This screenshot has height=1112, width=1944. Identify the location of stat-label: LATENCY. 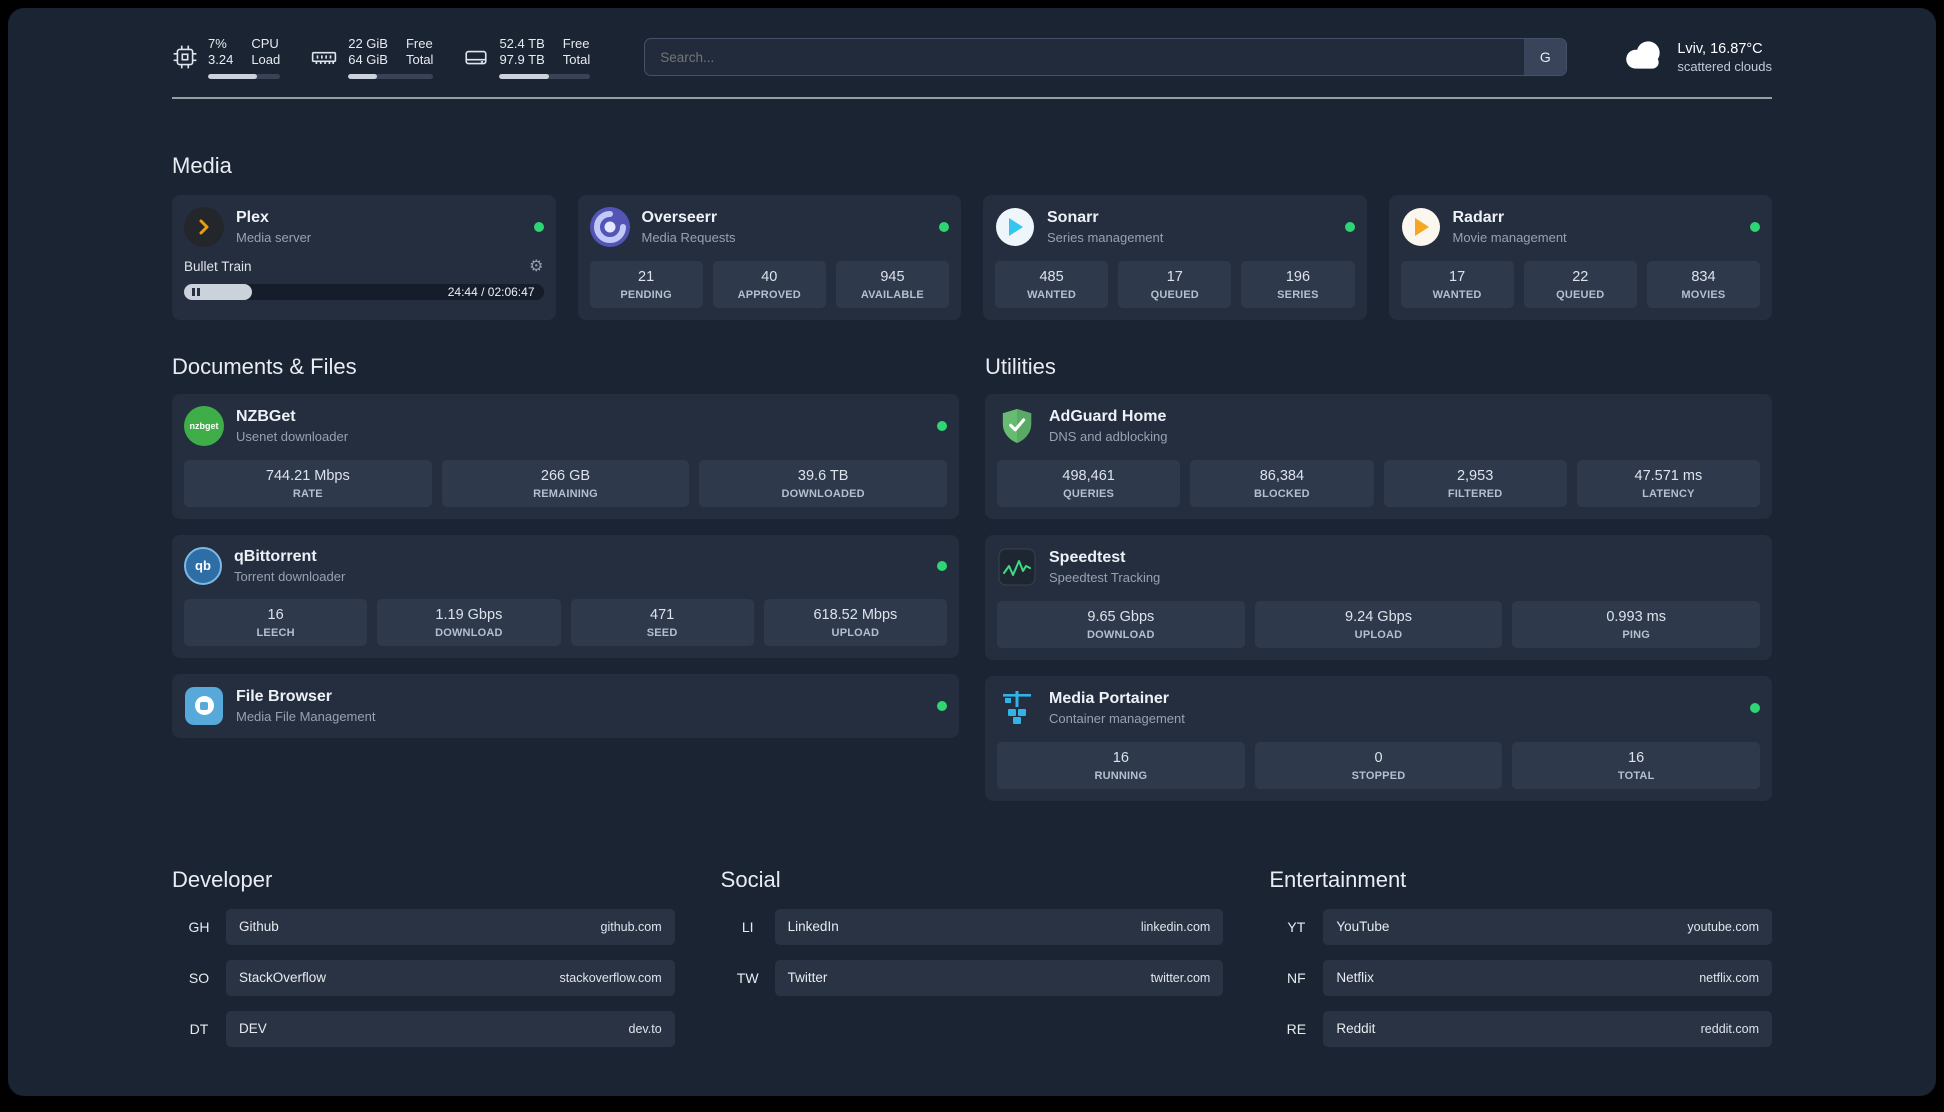
(1668, 493).